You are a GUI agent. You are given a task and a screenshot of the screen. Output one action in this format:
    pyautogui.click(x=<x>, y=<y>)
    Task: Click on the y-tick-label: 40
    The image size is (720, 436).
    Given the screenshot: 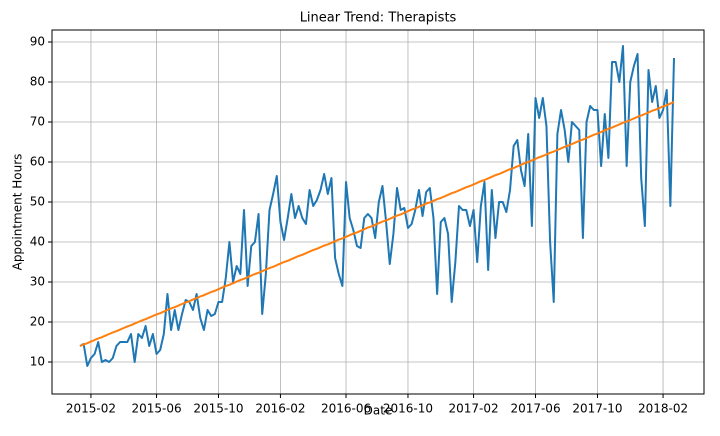 What is the action you would take?
    pyautogui.click(x=37, y=242)
    